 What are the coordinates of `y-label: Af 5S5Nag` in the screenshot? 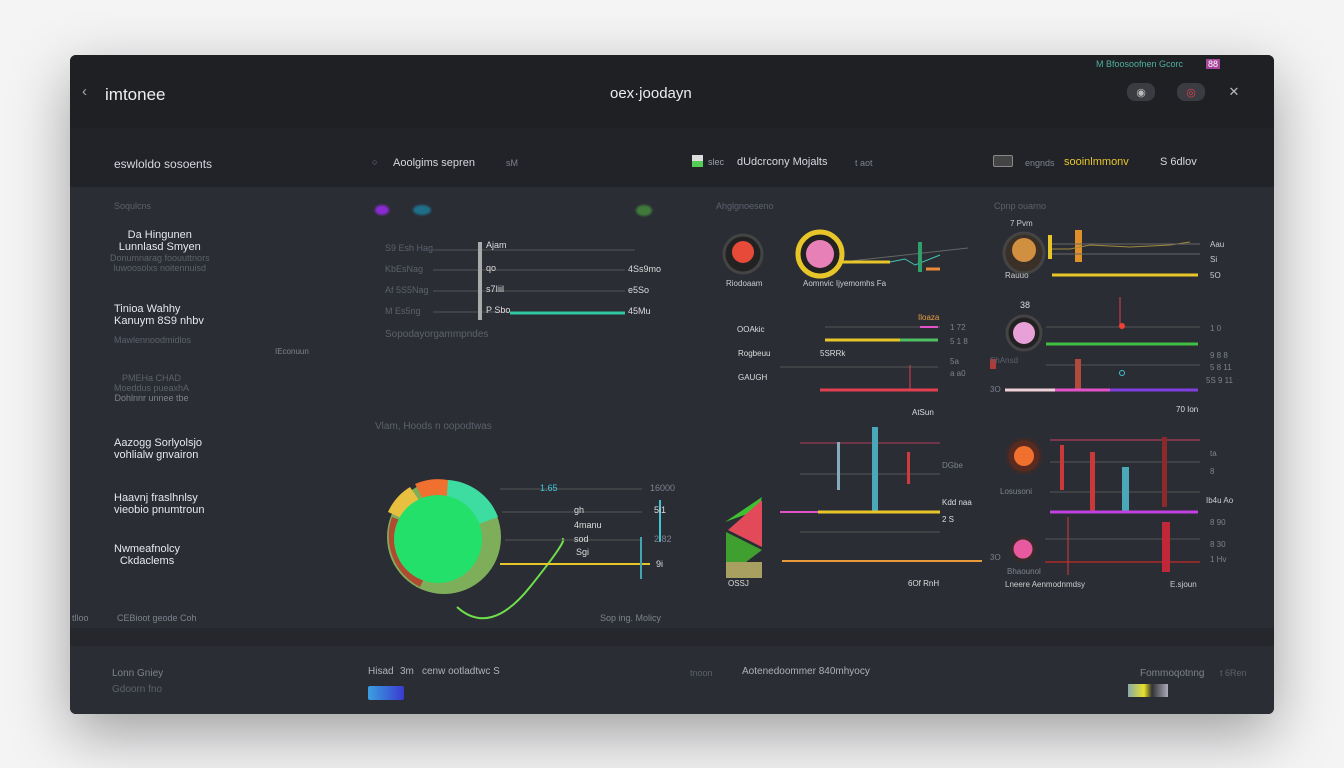 It's located at (407, 290).